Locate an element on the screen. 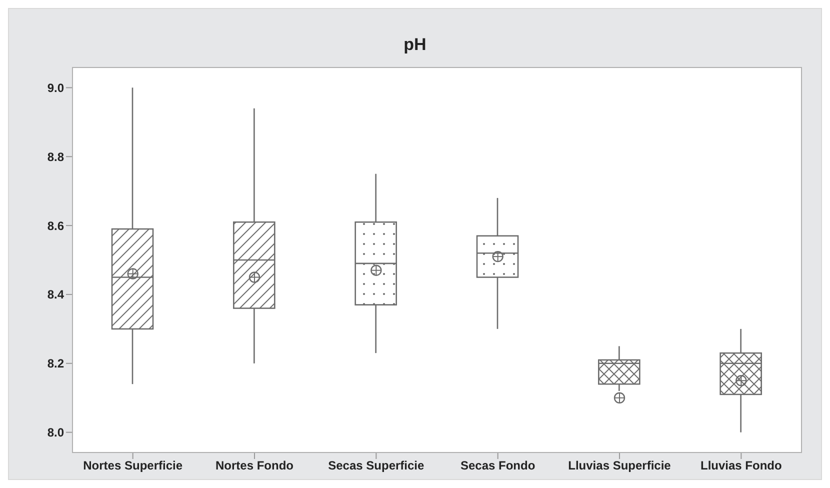 Image resolution: width=830 pixels, height=488 pixels. y-tick-label: 8.6 is located at coordinates (55, 225).